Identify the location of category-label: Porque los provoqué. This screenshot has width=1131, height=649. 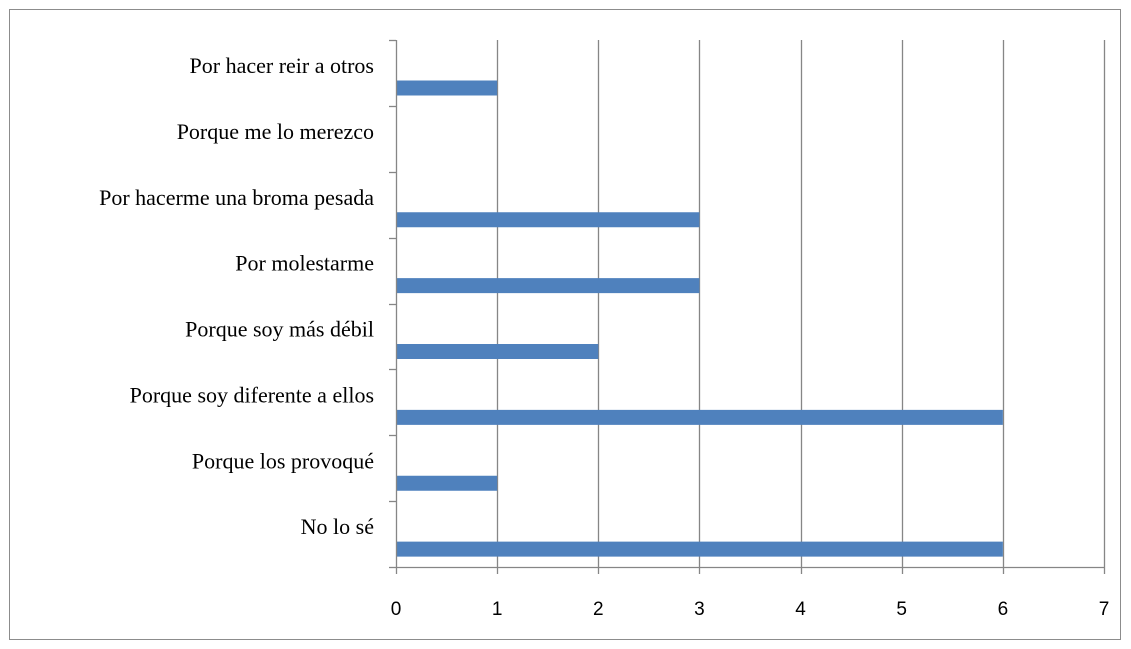
(283, 460).